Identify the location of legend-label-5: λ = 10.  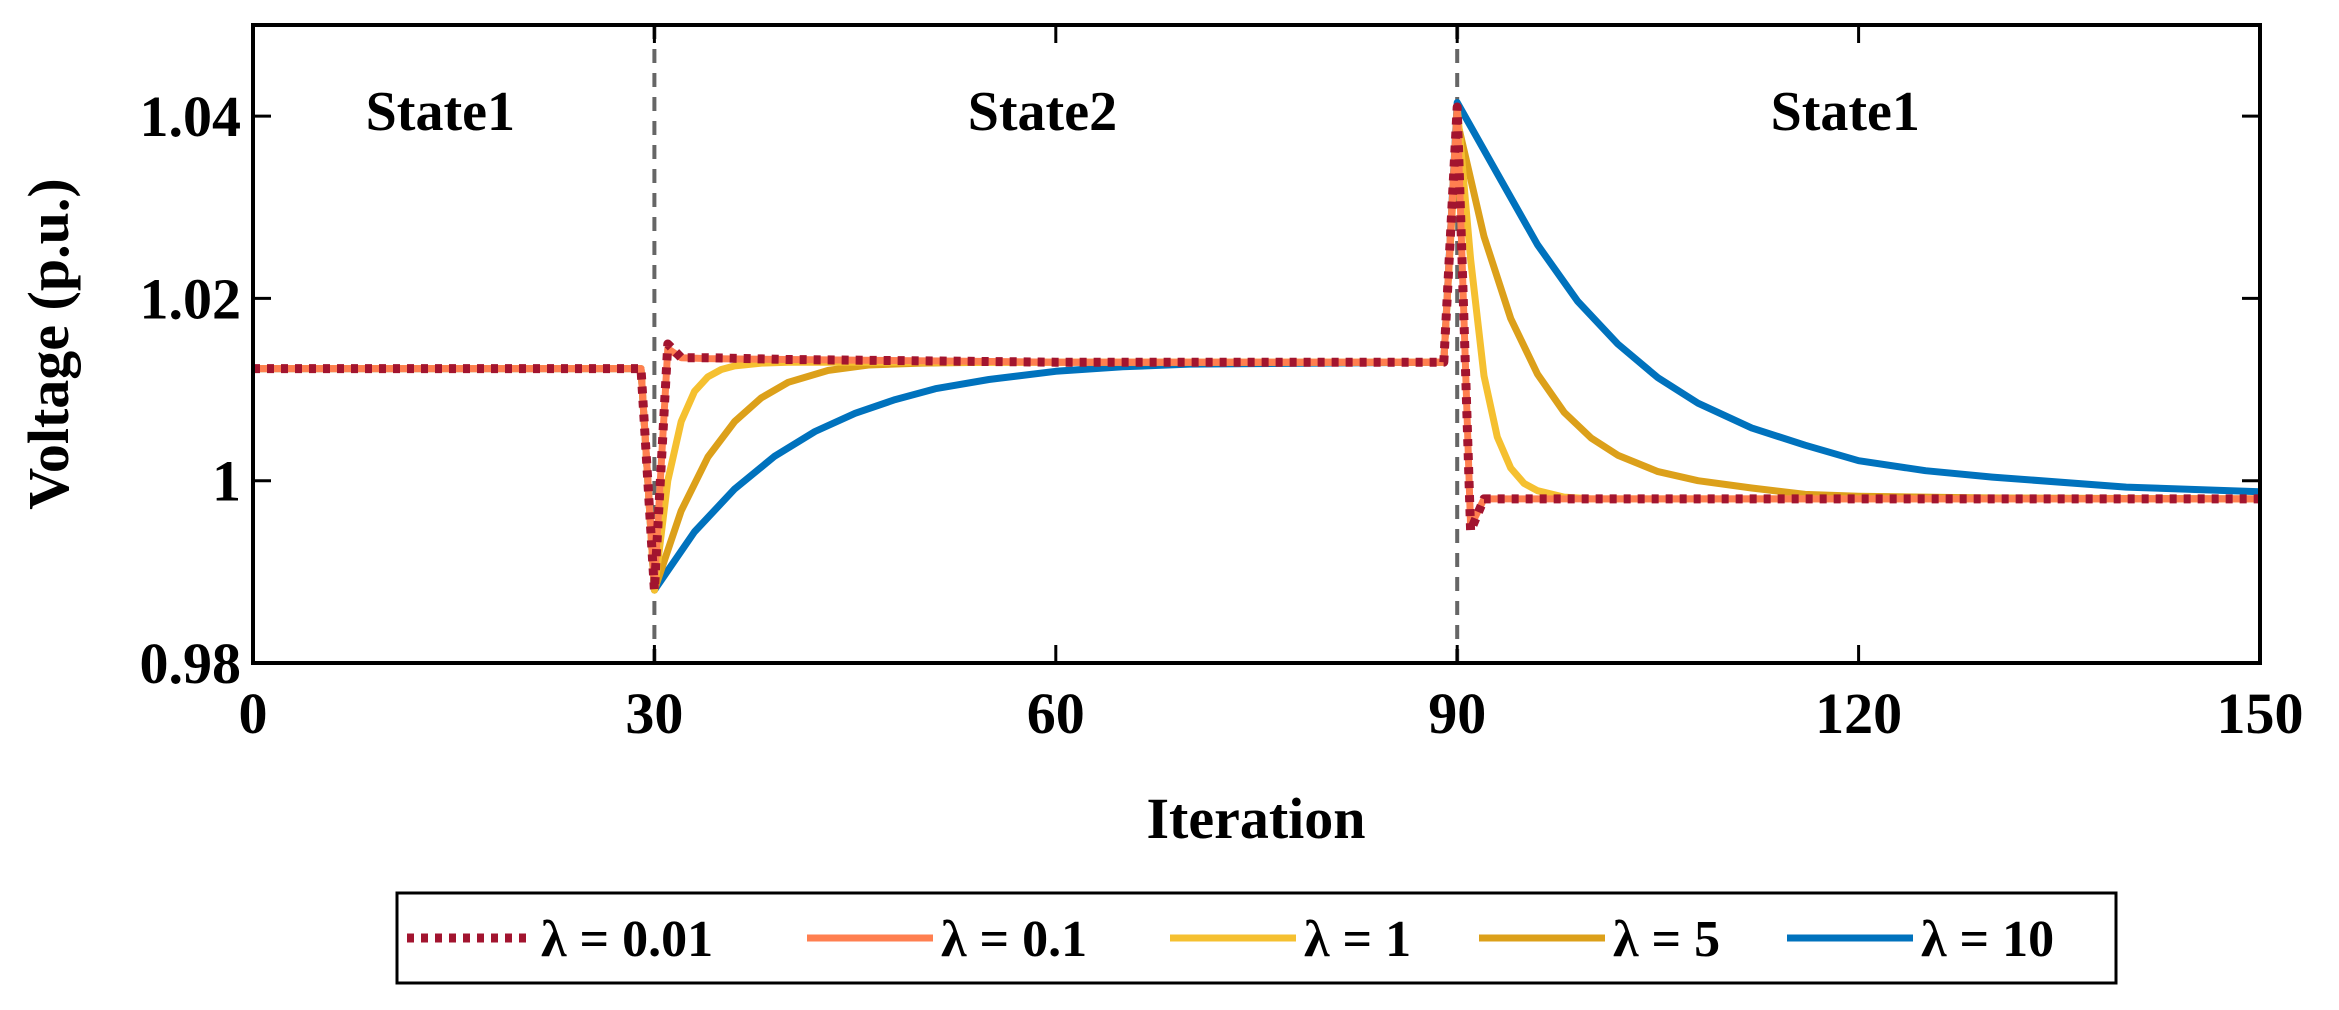
(1987, 939).